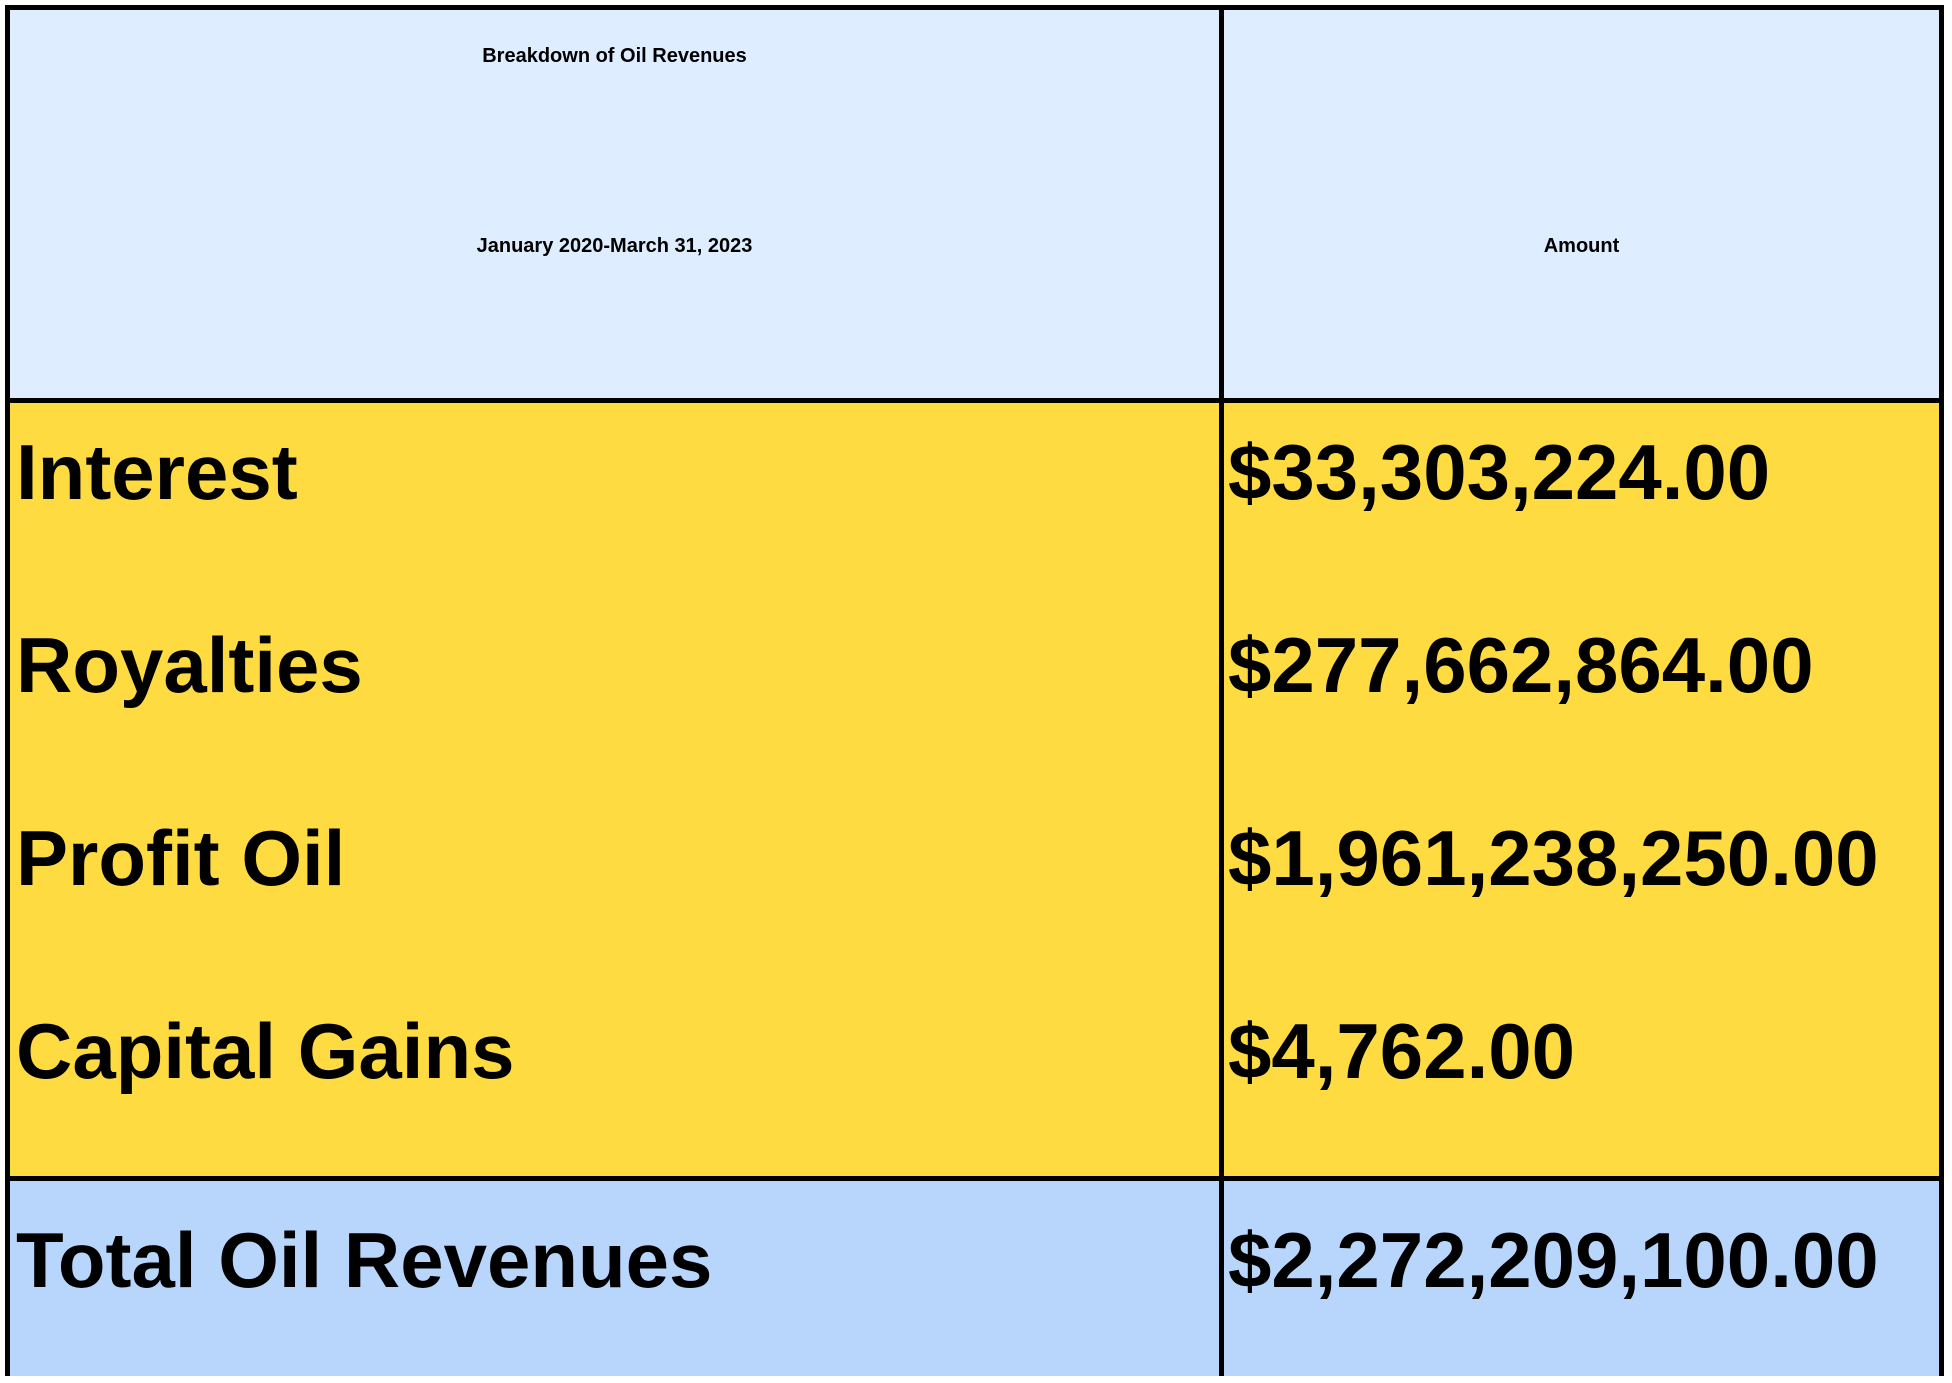 This screenshot has width=1952, height=1383. I want to click on table-row: Interest $33,303,224.00, so click(974, 499).